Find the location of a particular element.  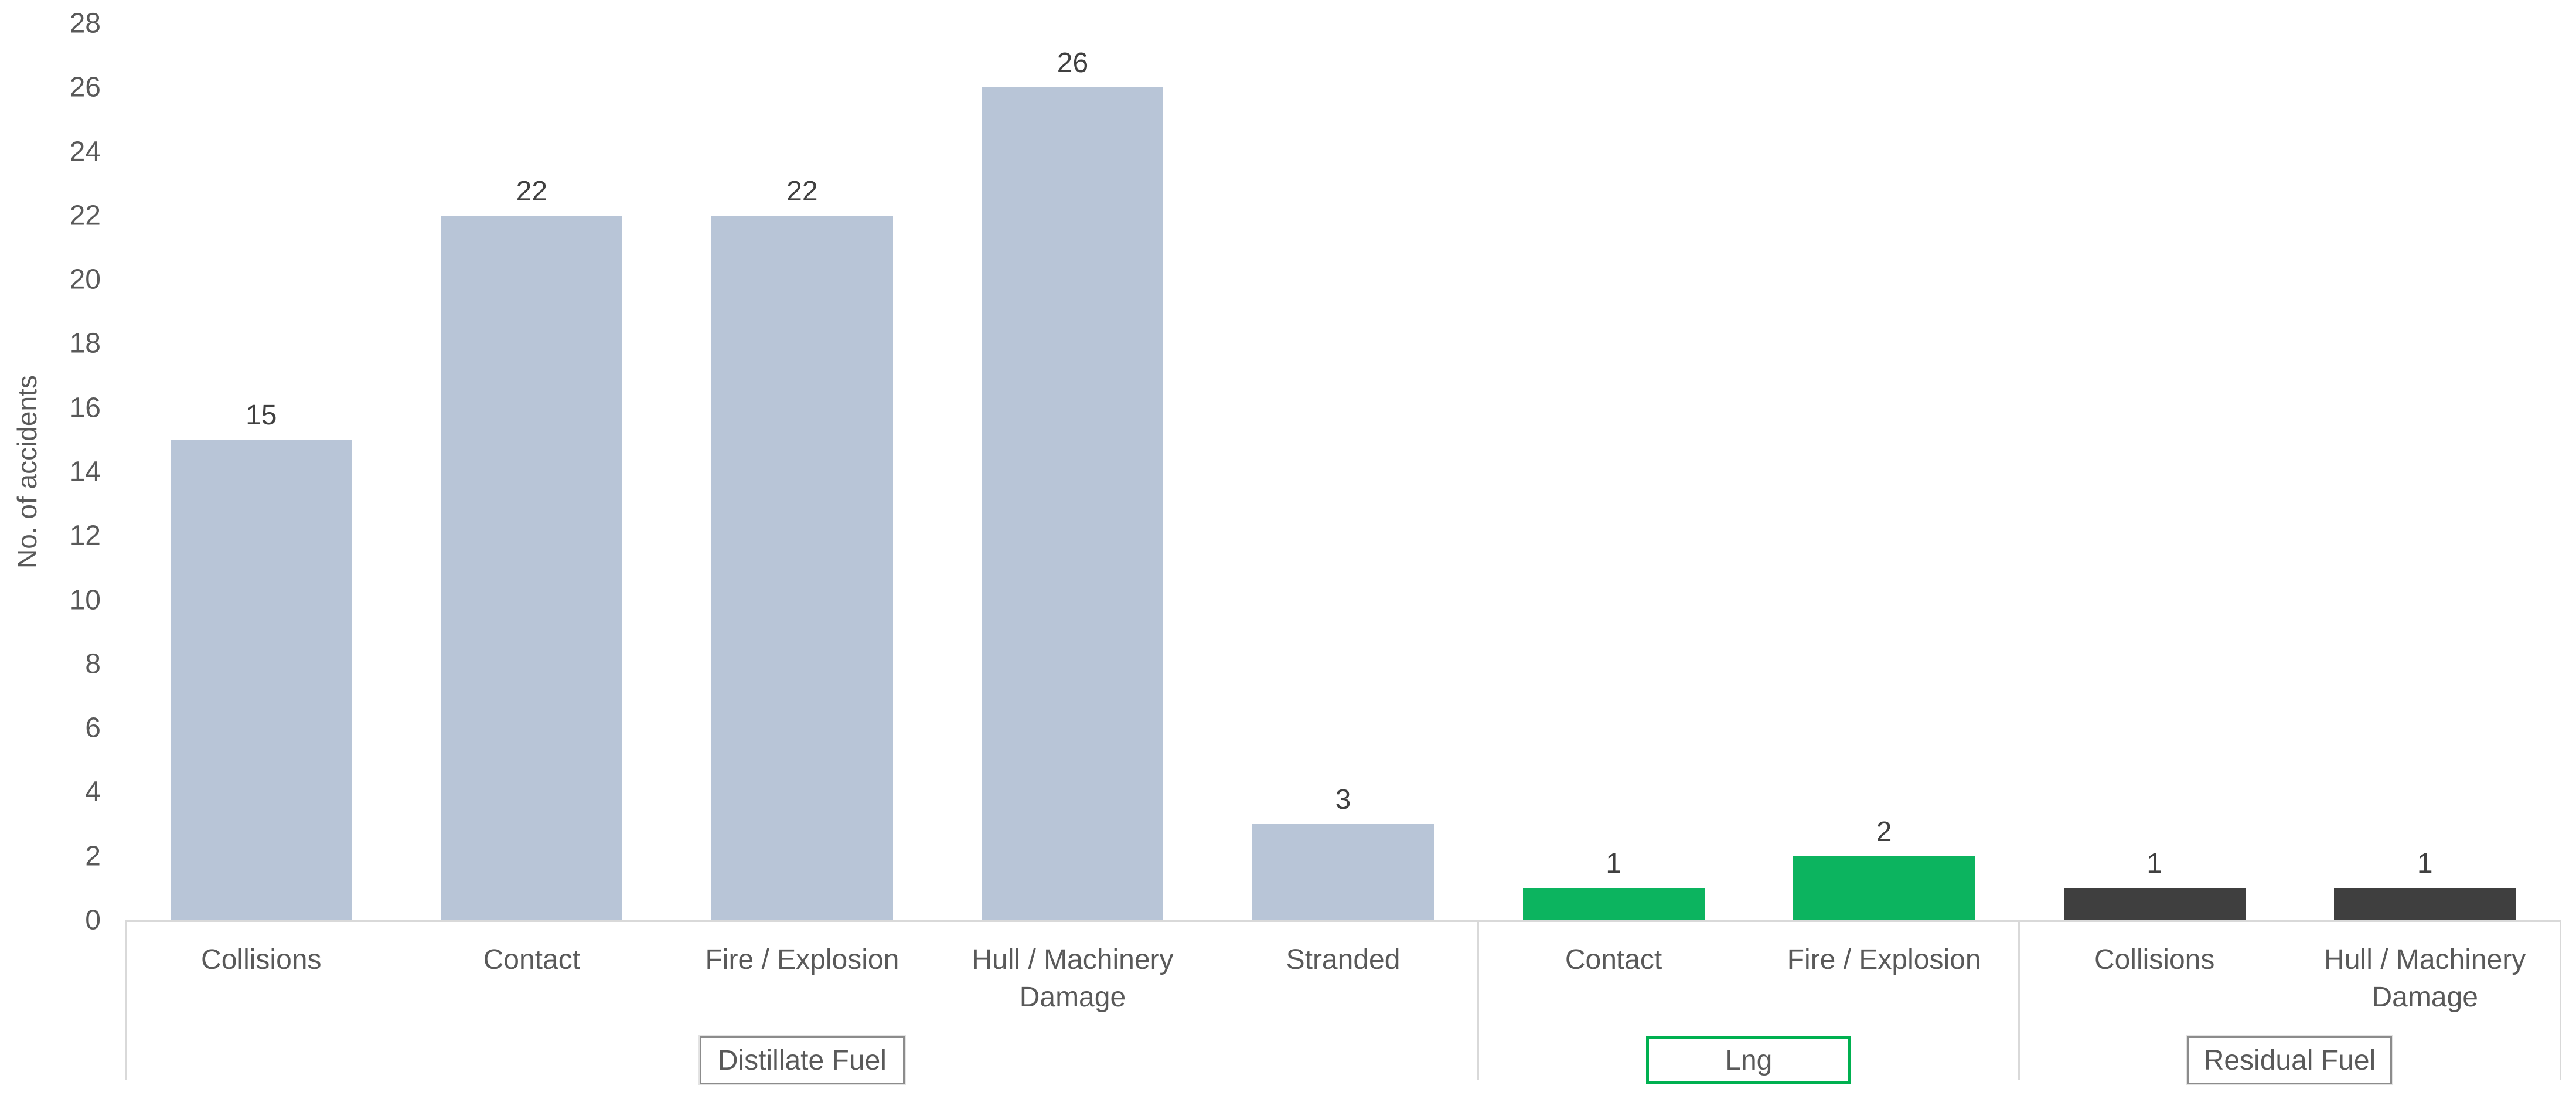

y-tick-label: 22 is located at coordinates (85, 216).